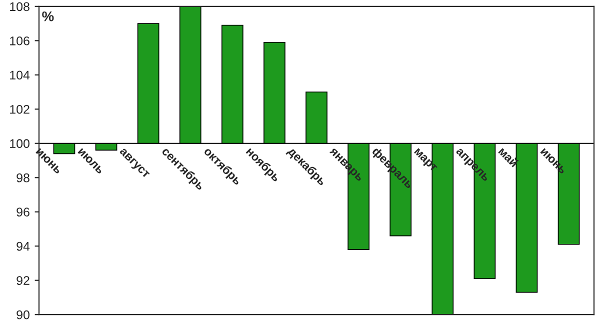 The image size is (600, 321). I want to click on y-tick-label: 90, so click(23, 315).